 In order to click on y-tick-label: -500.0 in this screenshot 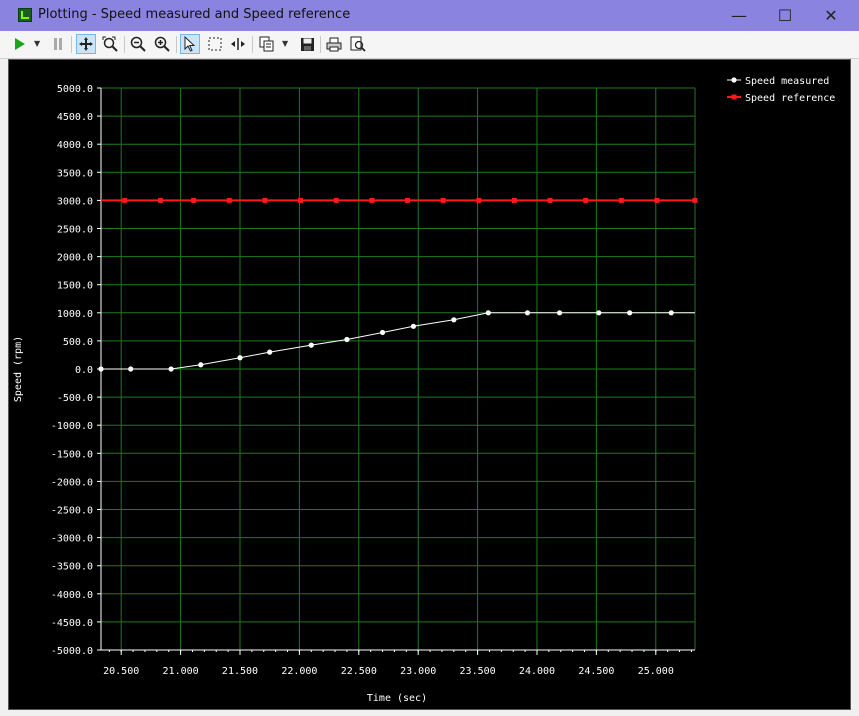, I will do `click(75, 398)`.